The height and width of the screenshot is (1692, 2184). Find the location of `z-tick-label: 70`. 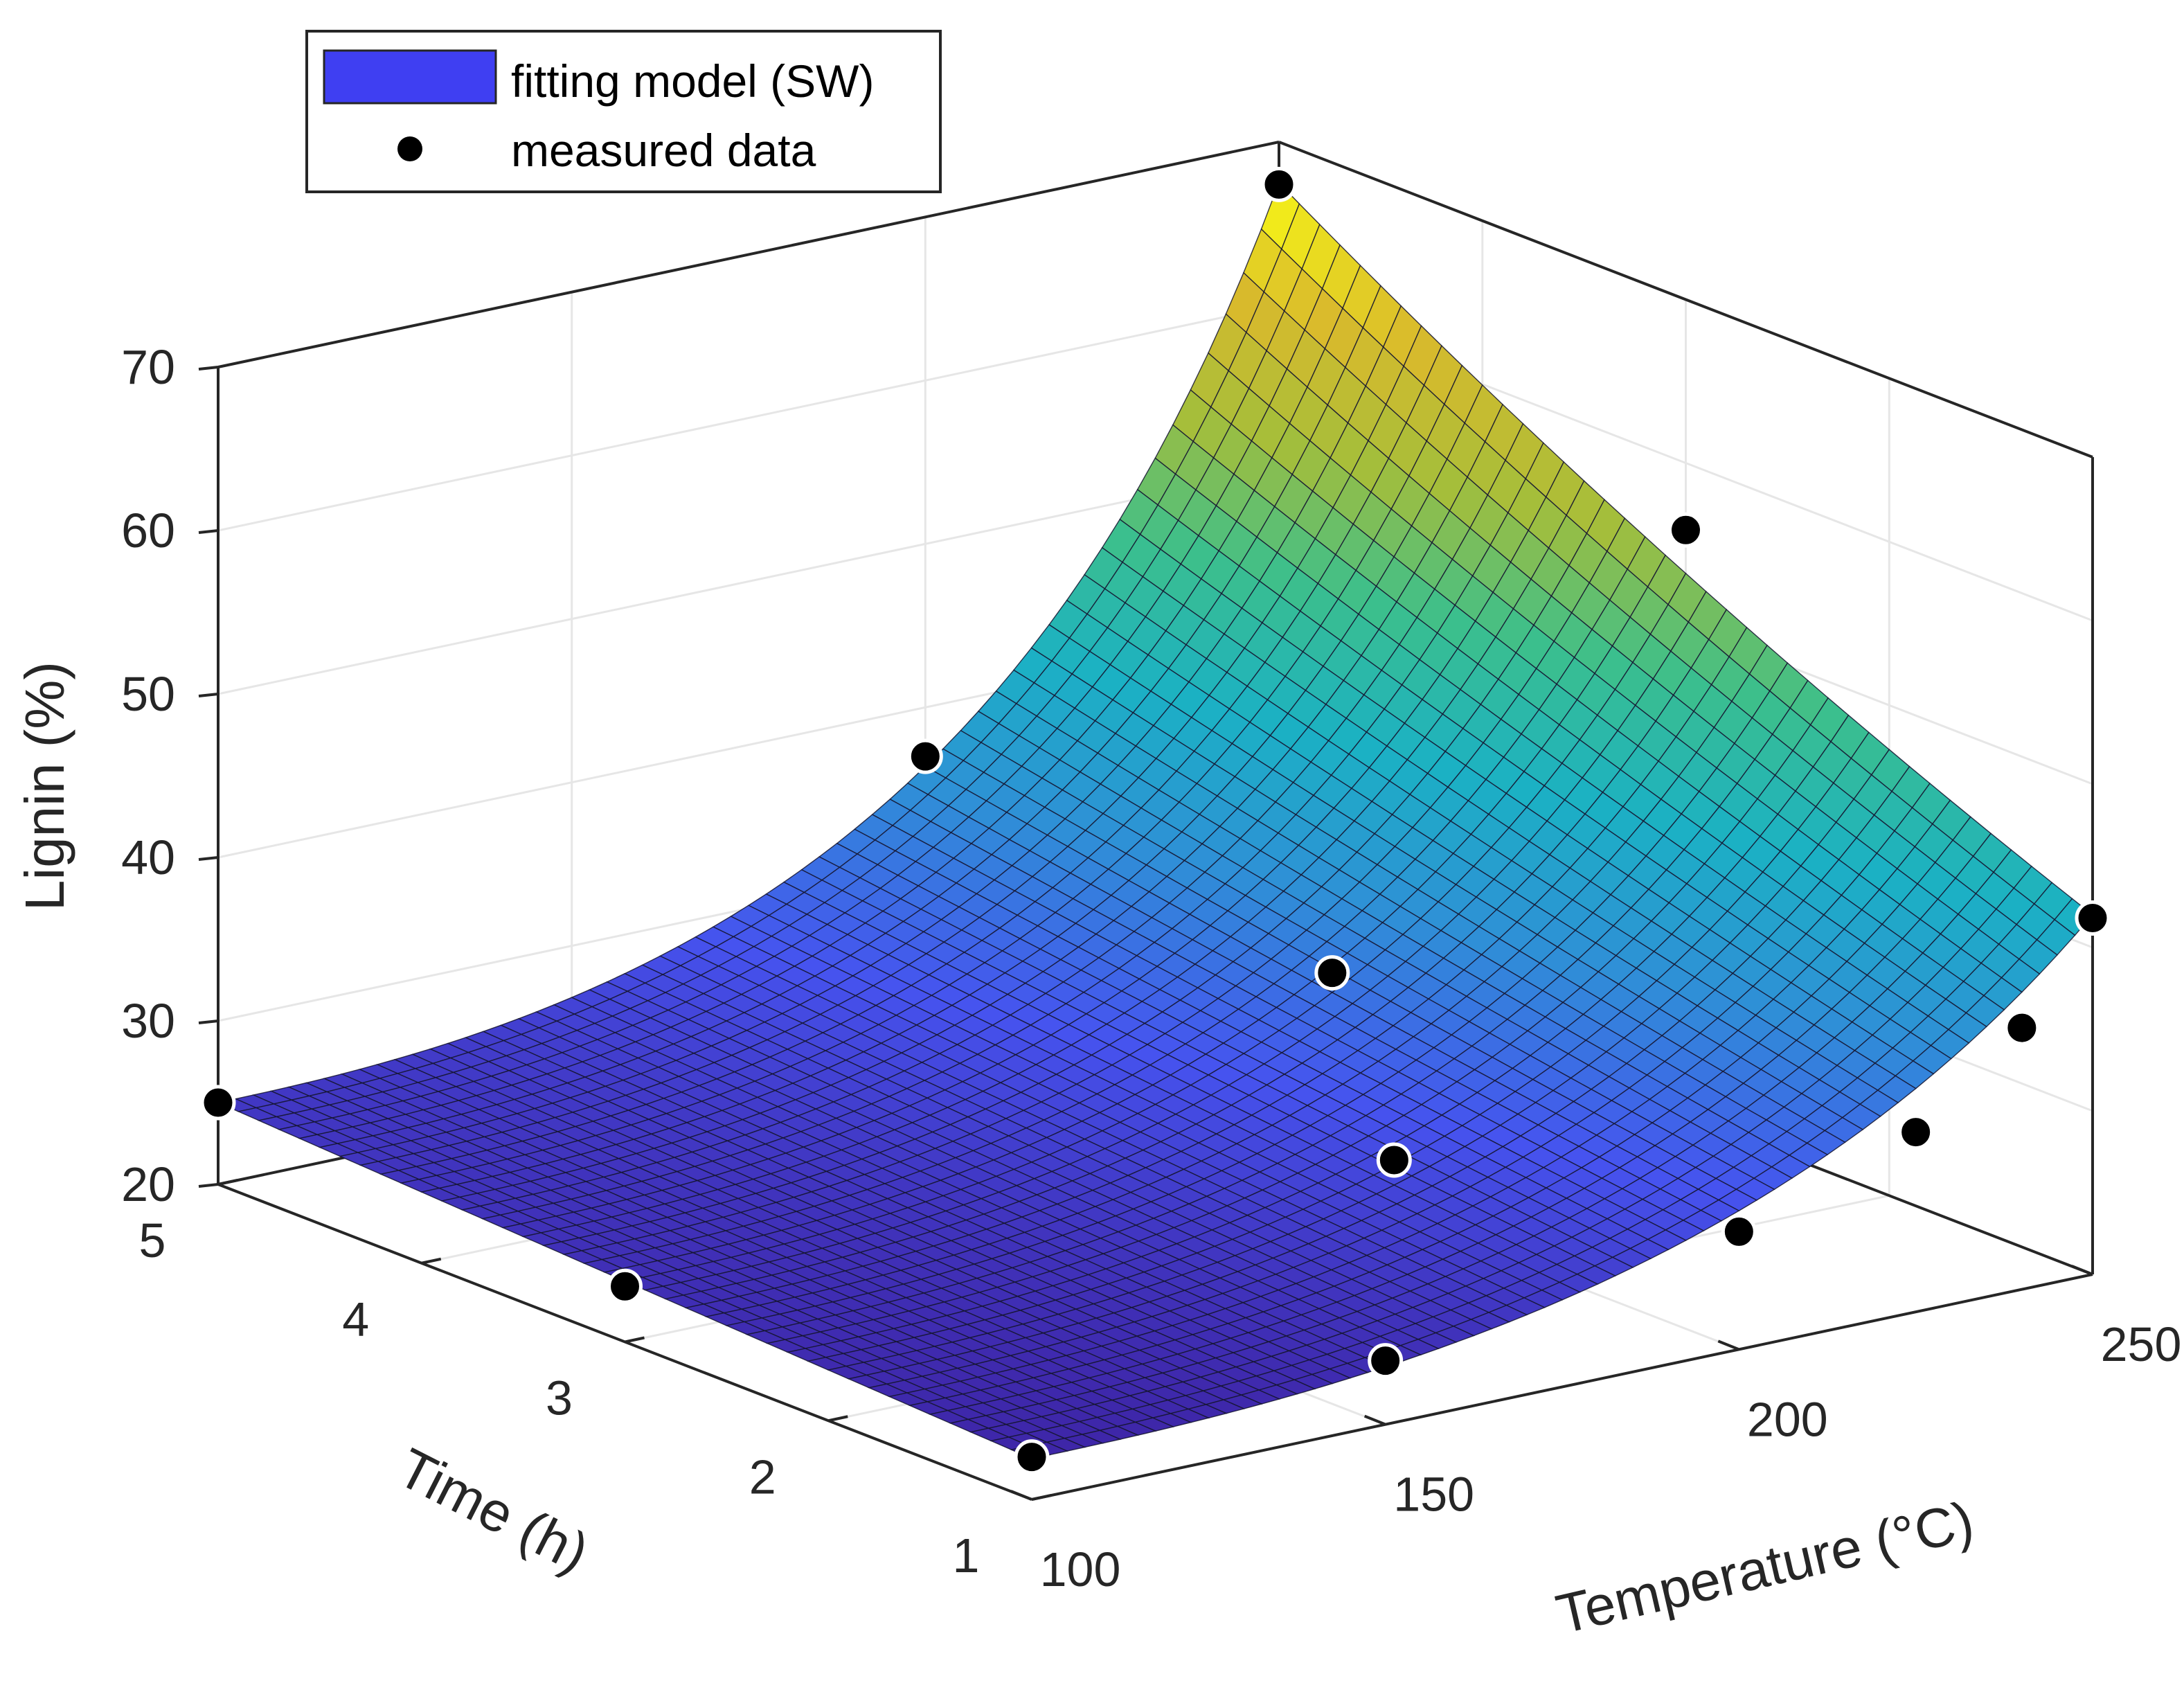

z-tick-label: 70 is located at coordinates (148, 367).